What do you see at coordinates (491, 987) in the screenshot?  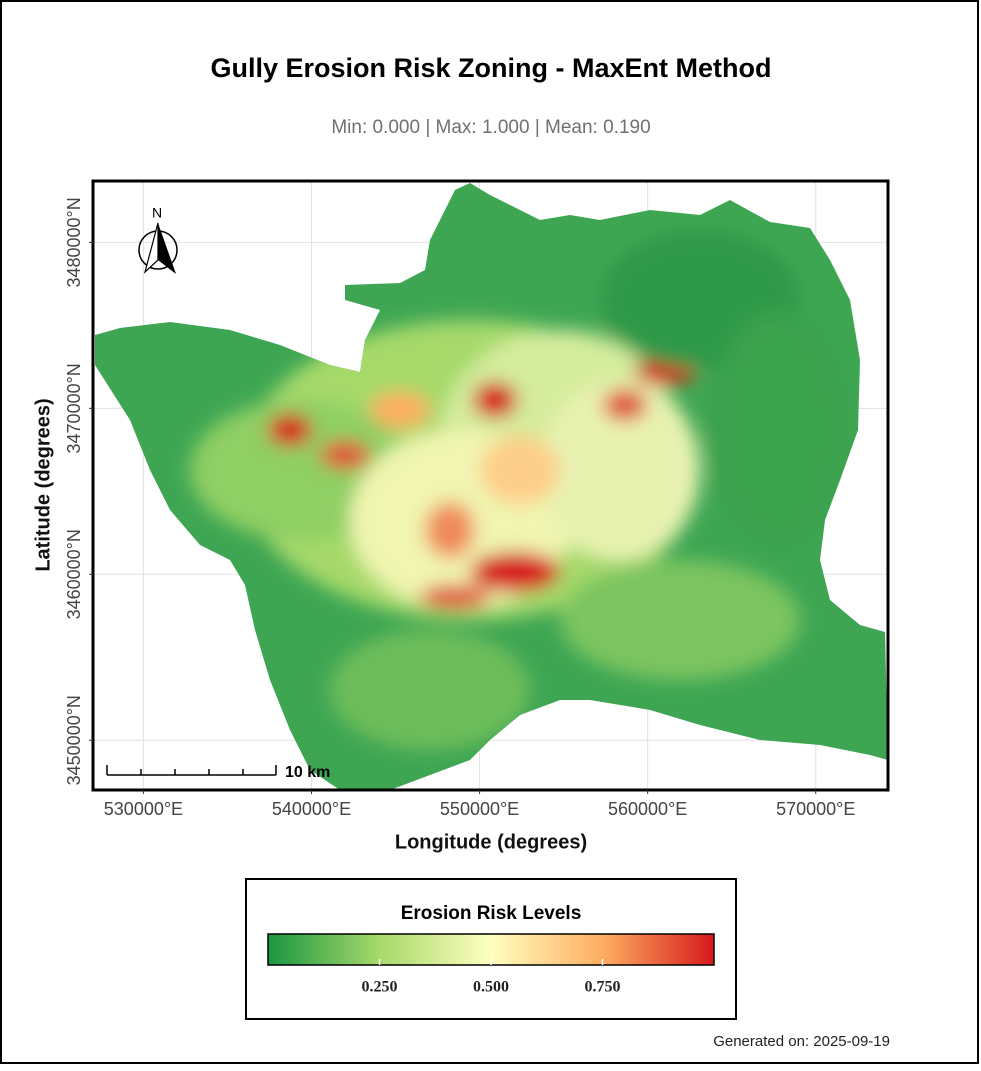 I see `colorbar-tick-label: 0.500` at bounding box center [491, 987].